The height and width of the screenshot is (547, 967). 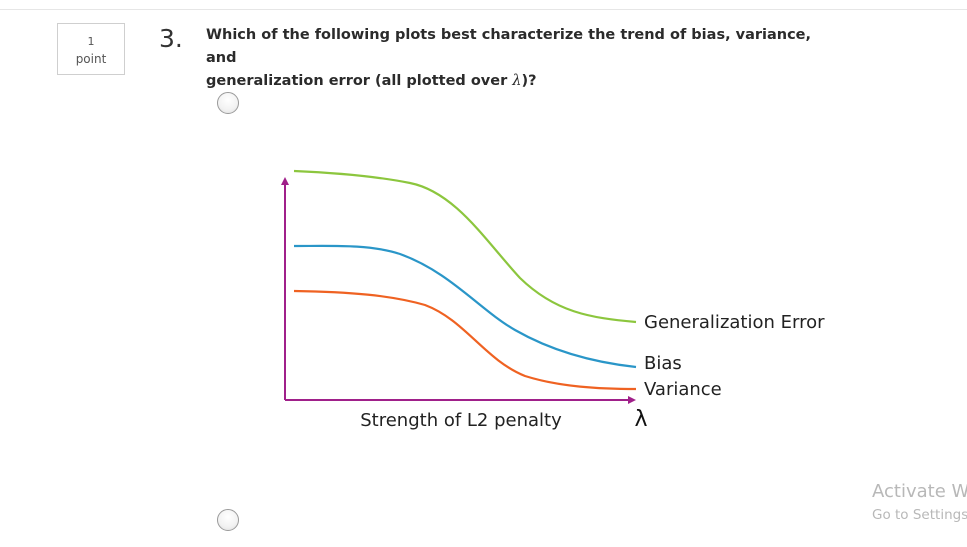 I want to click on bias-curve, so click(x=465, y=306).